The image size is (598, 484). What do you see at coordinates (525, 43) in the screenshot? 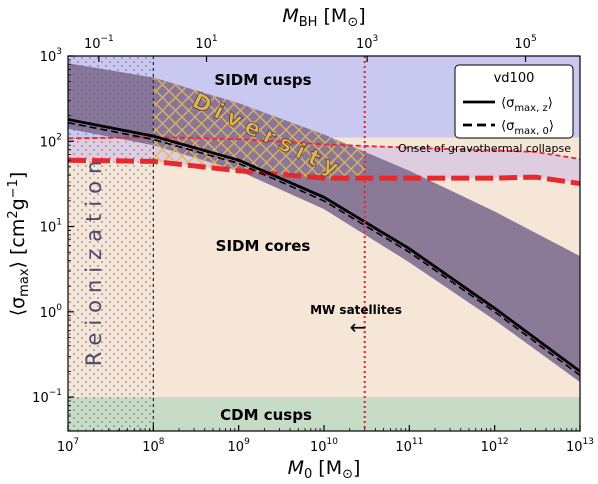
I see `top-tick-label: 10⁵` at bounding box center [525, 43].